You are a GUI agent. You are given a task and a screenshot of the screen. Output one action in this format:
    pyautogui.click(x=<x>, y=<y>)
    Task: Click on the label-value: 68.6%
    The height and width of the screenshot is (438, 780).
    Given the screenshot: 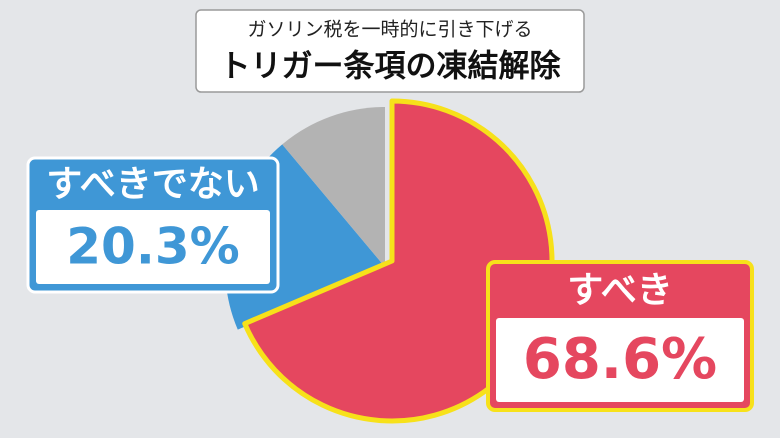 What is the action you would take?
    pyautogui.click(x=620, y=359)
    